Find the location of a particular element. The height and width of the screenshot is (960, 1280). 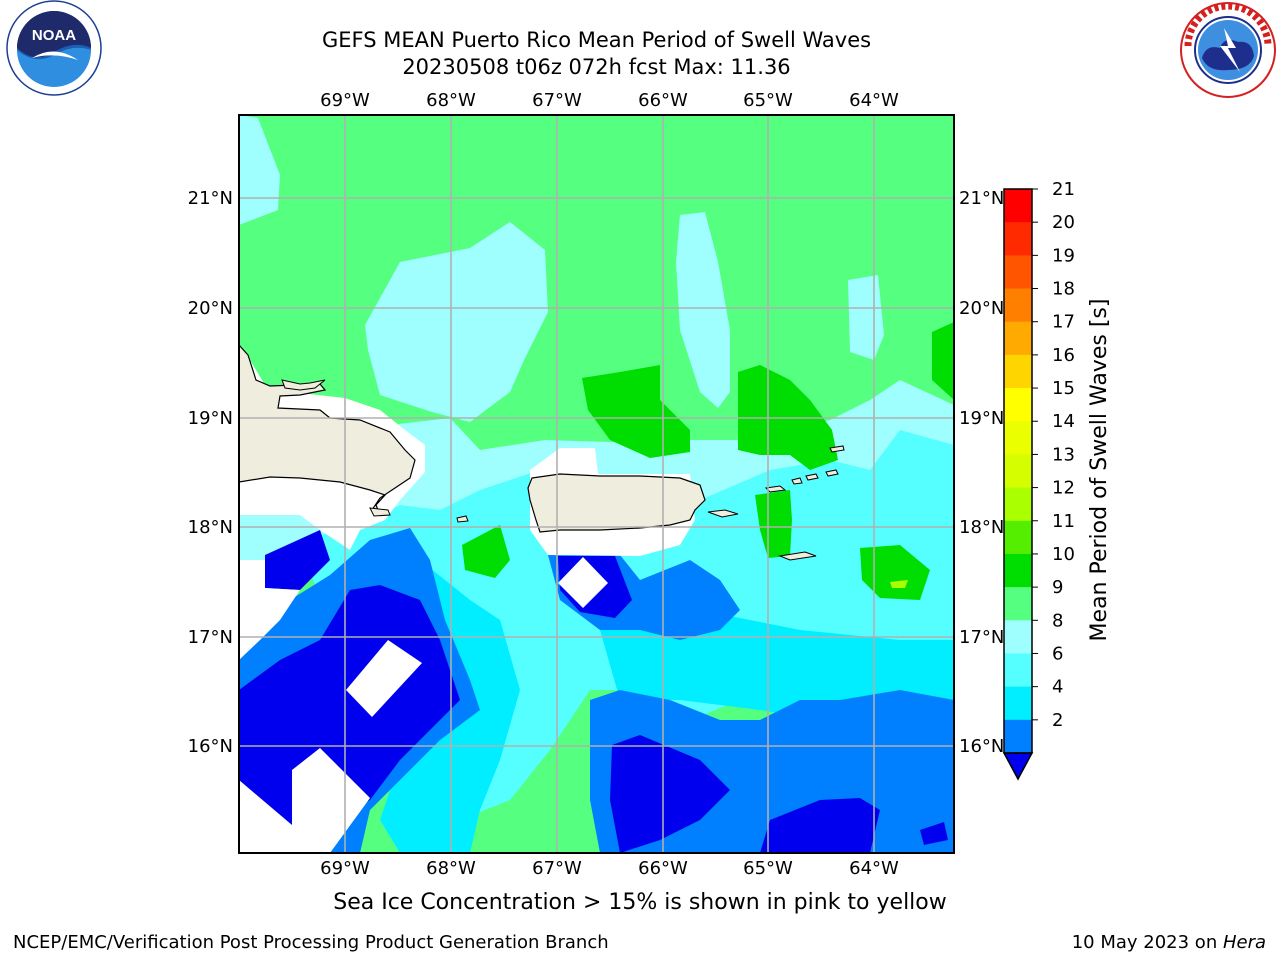

field-10-11s-c is located at coordinates (773, 524).